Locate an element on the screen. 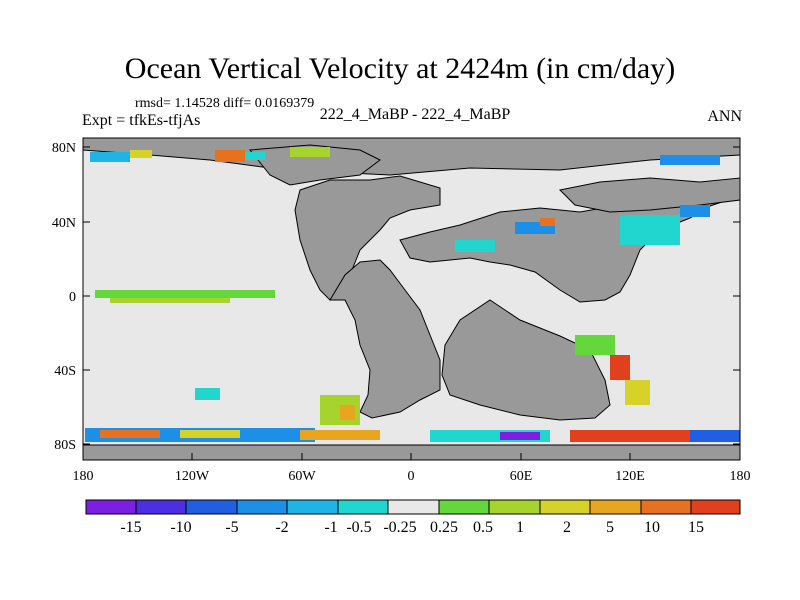 The height and width of the screenshot is (600, 800). colorbar-label-8: 0.25 is located at coordinates (444, 527).